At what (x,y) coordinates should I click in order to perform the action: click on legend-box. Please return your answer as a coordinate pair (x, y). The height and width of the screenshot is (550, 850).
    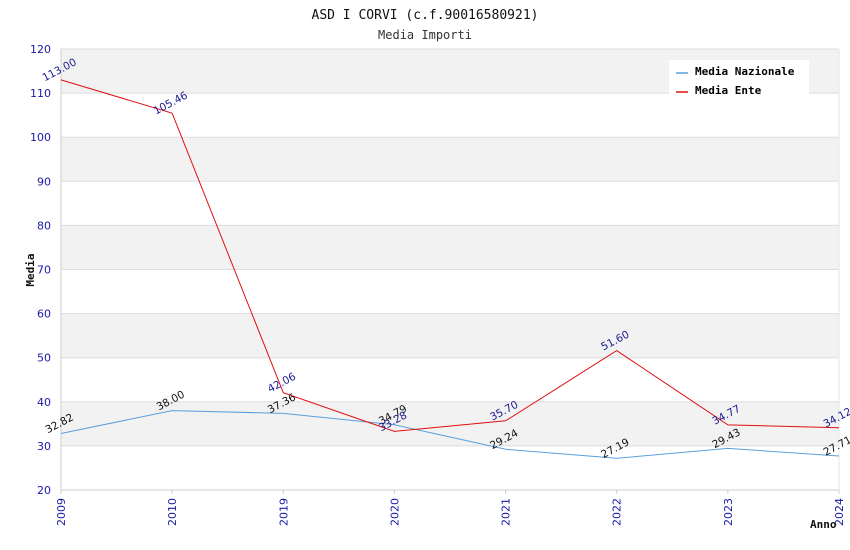
    Looking at the image, I should click on (739, 79).